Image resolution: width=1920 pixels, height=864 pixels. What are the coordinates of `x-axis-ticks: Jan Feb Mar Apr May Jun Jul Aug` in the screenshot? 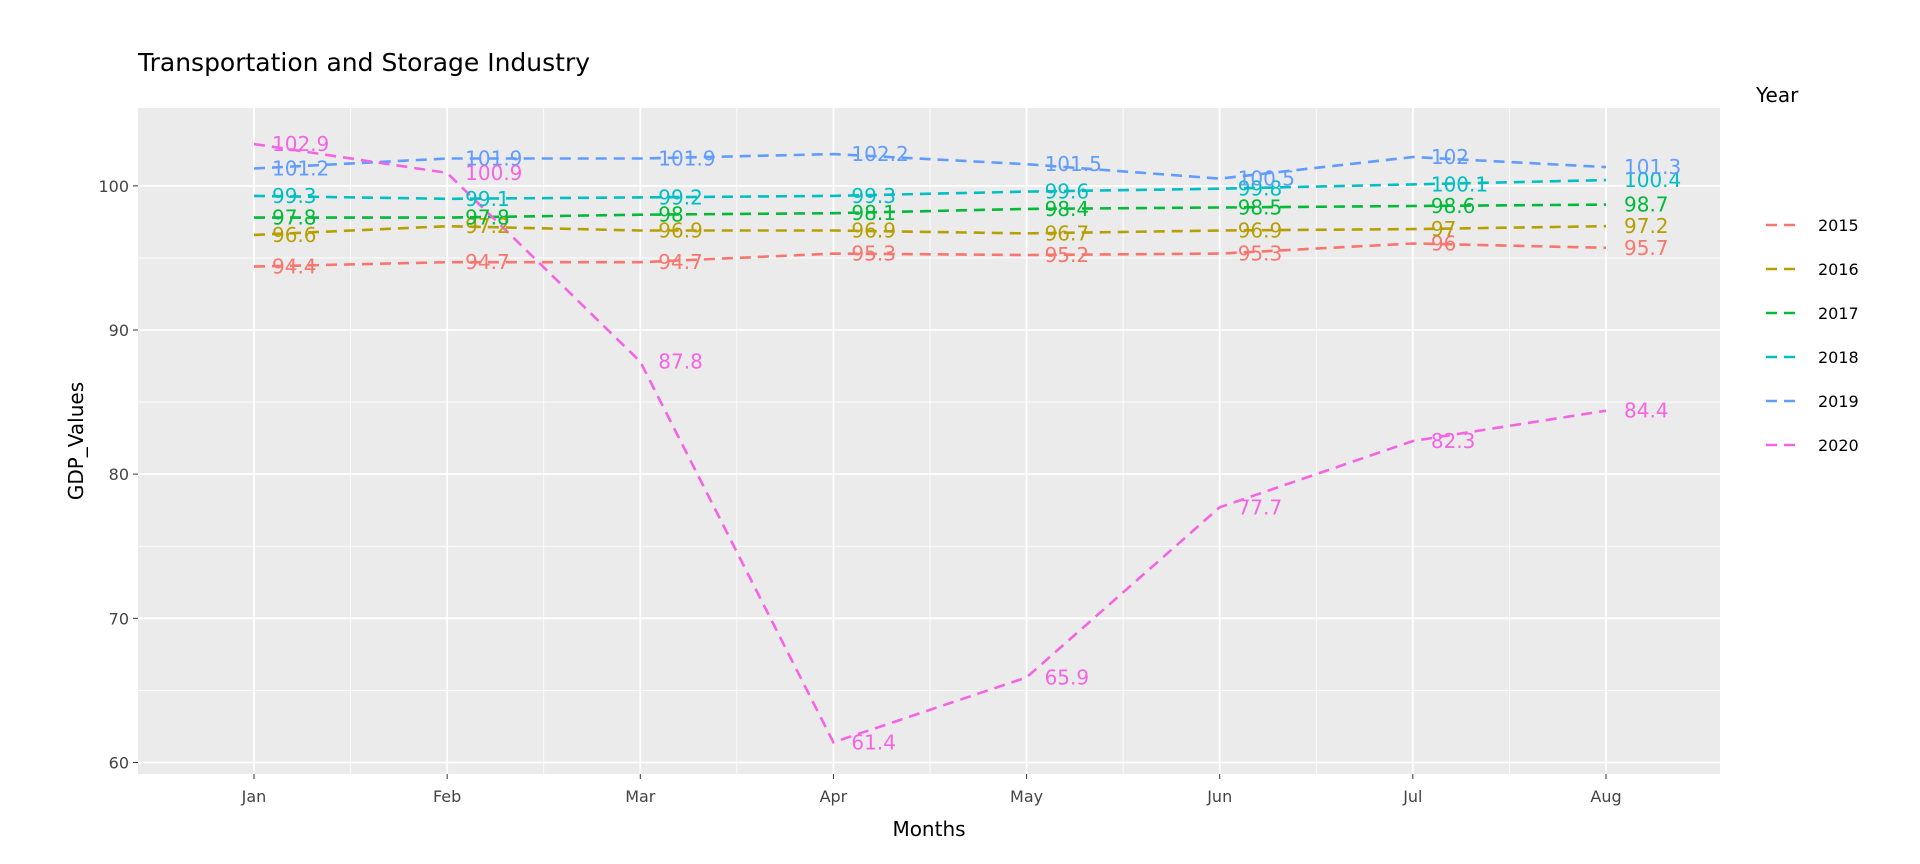 It's located at (931, 790).